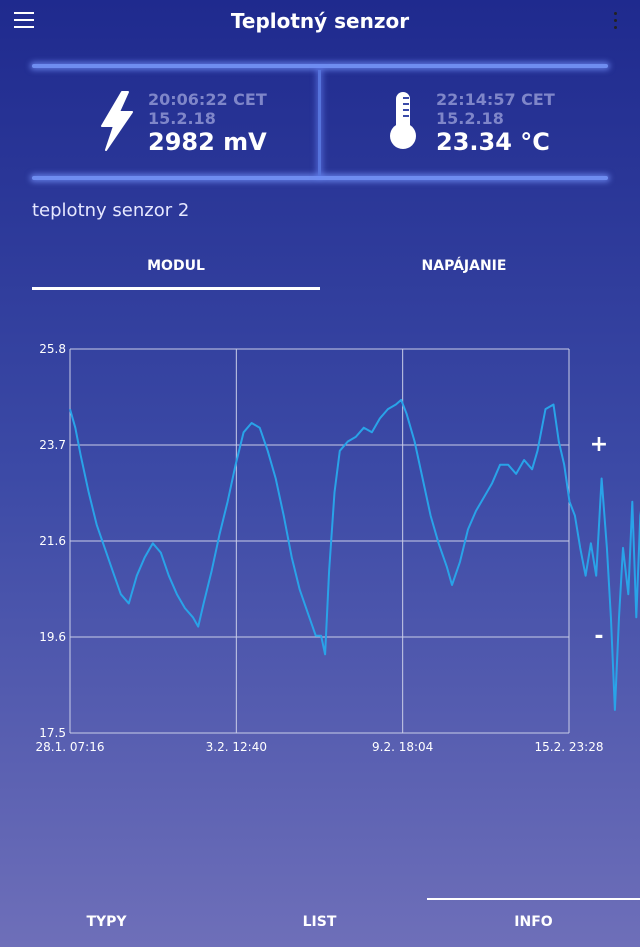 The image size is (640, 947). What do you see at coordinates (402, 747) in the screenshot?
I see `x-tick-label: 9.2. 18:04` at bounding box center [402, 747].